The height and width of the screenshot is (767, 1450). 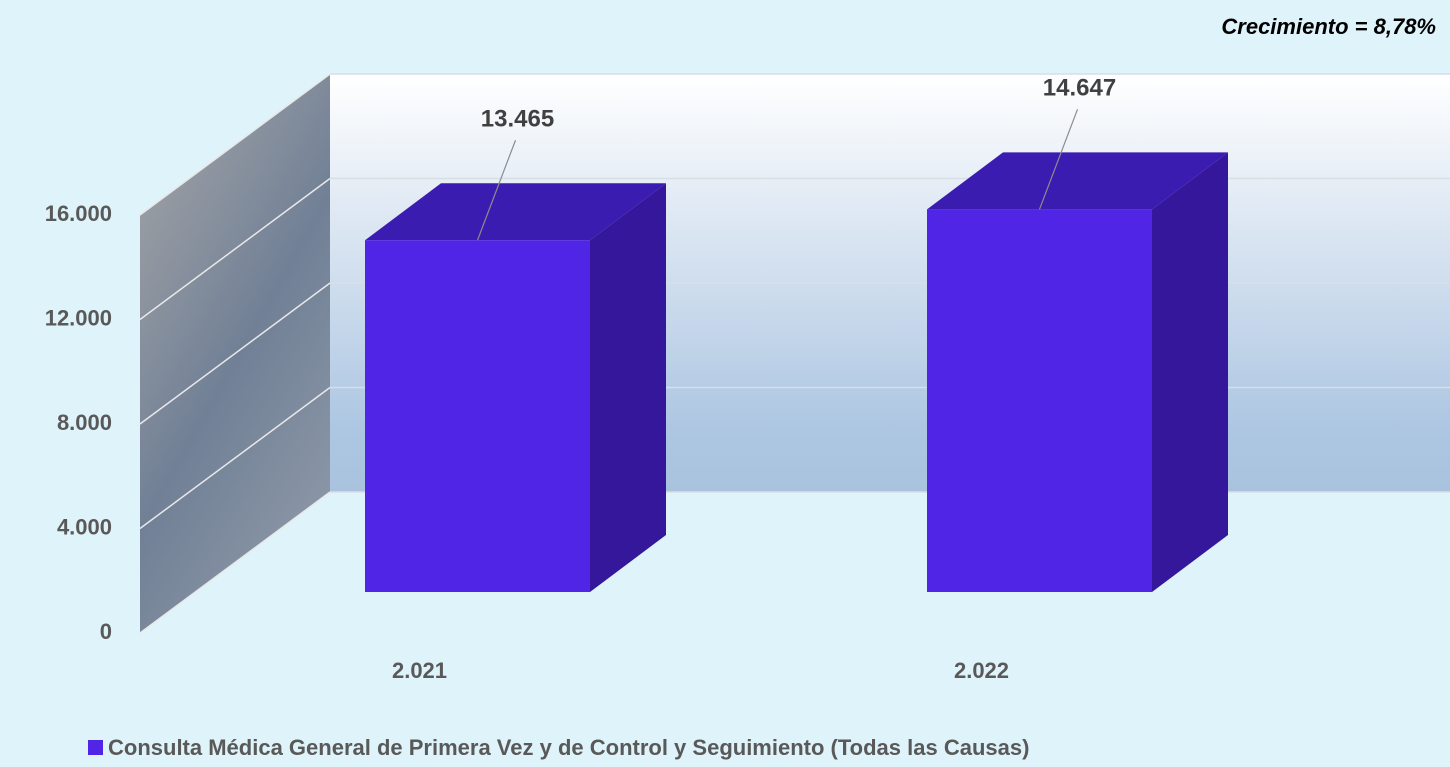 What do you see at coordinates (981, 670) in the screenshot?
I see `x-tick-label: 2.022` at bounding box center [981, 670].